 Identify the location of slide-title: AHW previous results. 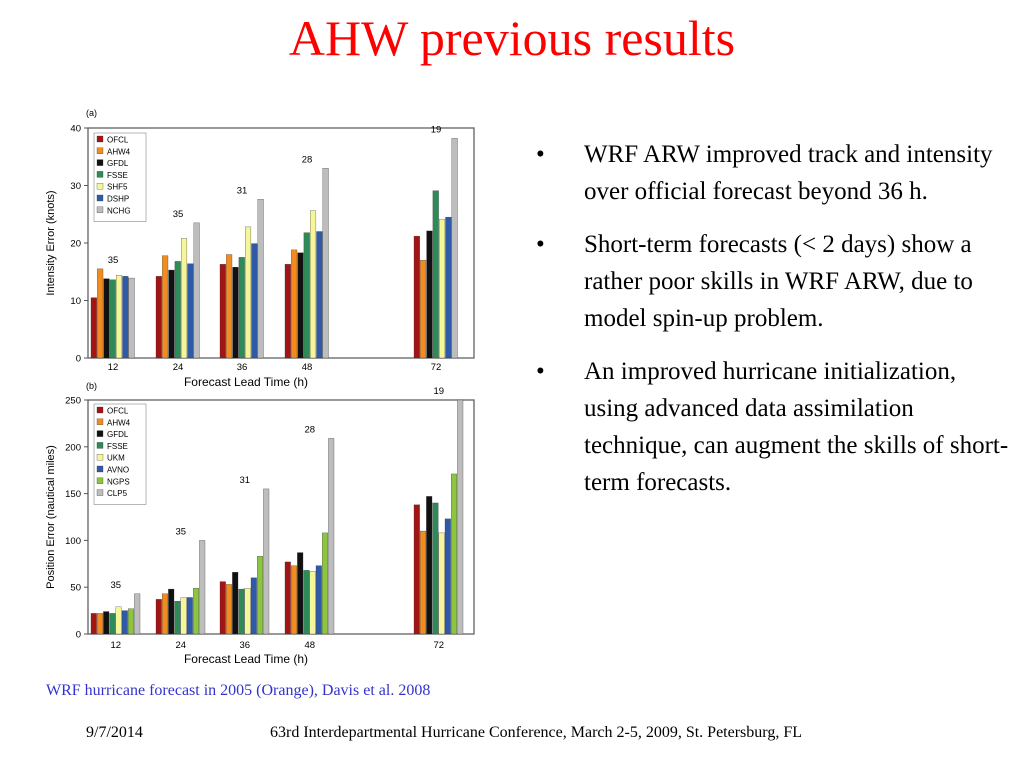
(512, 38).